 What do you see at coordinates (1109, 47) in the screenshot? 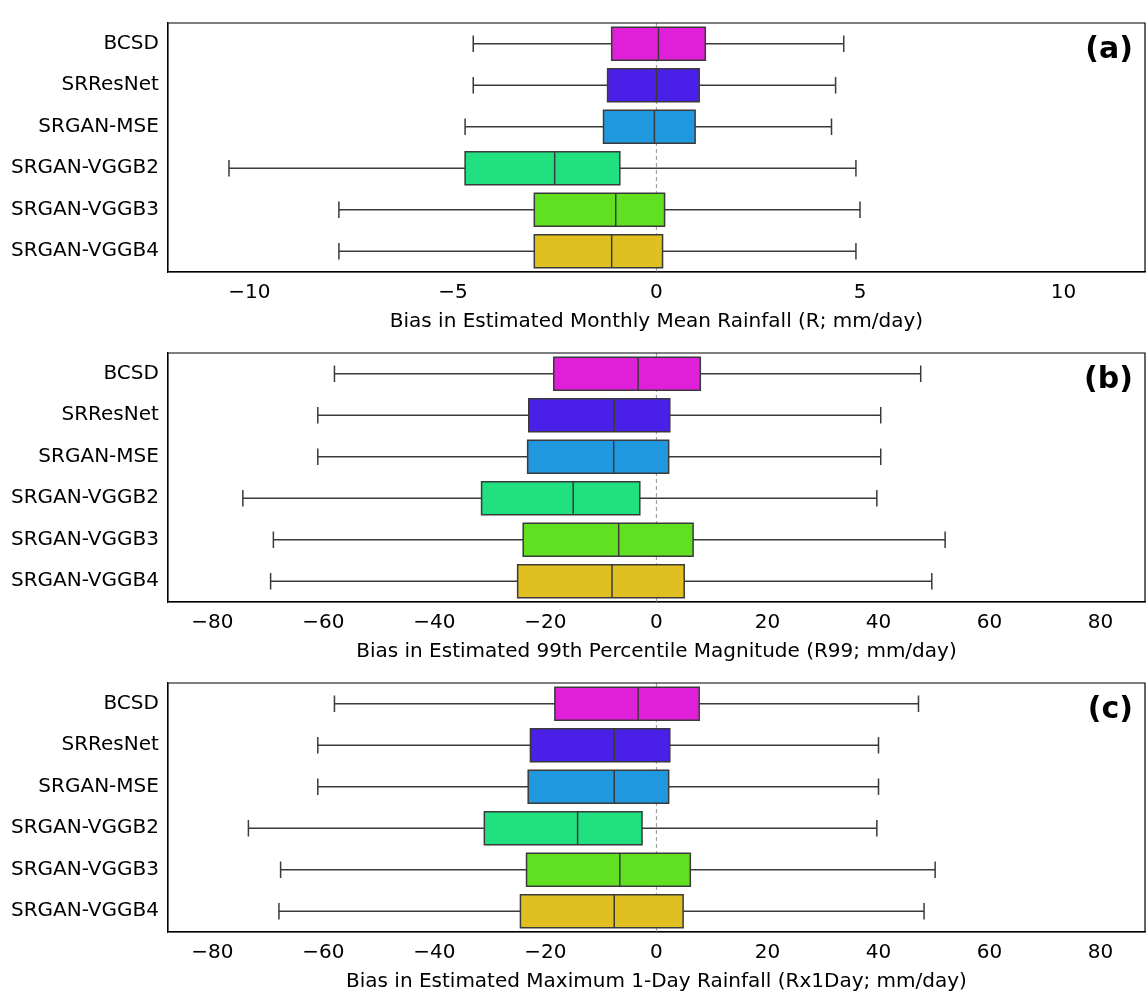
I see `annotation: (a)` at bounding box center [1109, 47].